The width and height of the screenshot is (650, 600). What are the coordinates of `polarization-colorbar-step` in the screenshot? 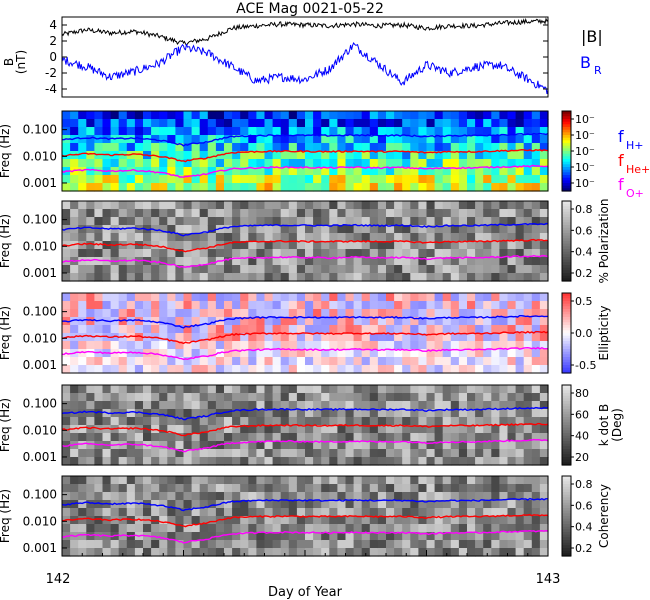 It's located at (566, 224).